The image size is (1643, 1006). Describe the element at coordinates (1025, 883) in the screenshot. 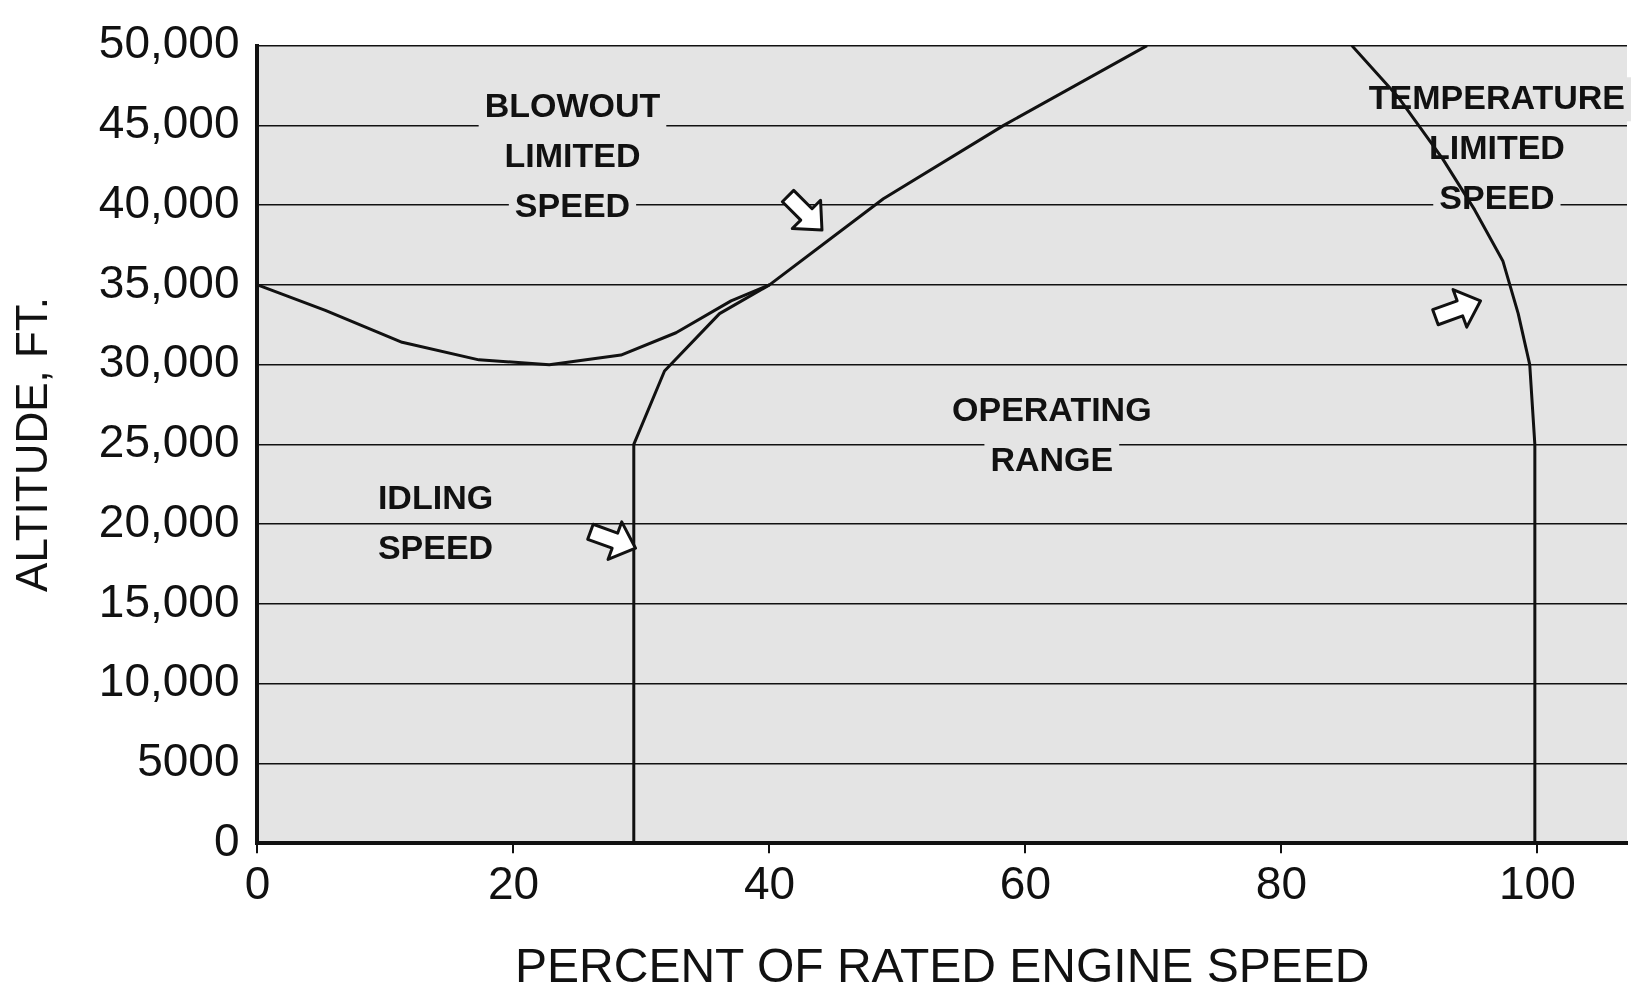

I see `x-tick-label: 60` at that location.